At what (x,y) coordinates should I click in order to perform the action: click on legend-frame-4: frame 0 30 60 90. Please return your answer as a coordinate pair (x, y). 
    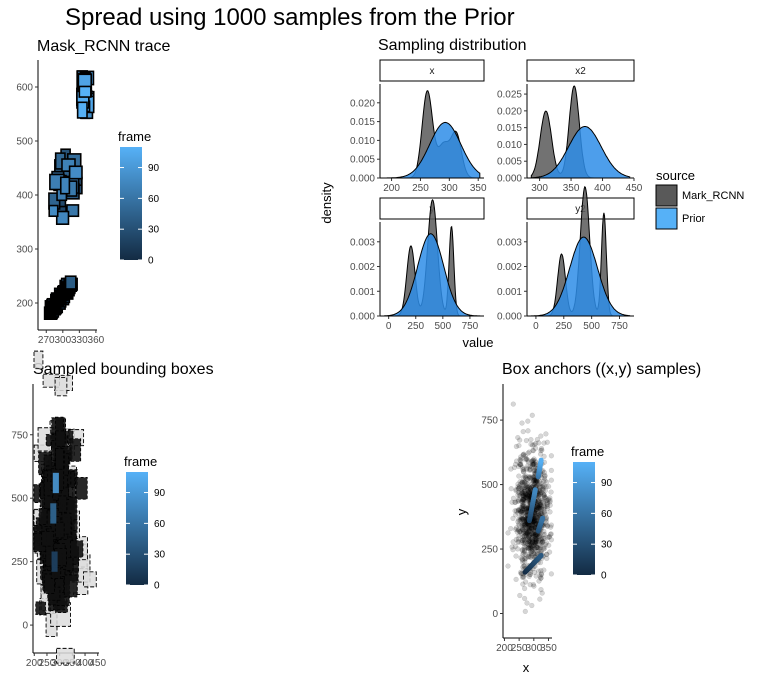
    Looking at the image, I should click on (592, 513).